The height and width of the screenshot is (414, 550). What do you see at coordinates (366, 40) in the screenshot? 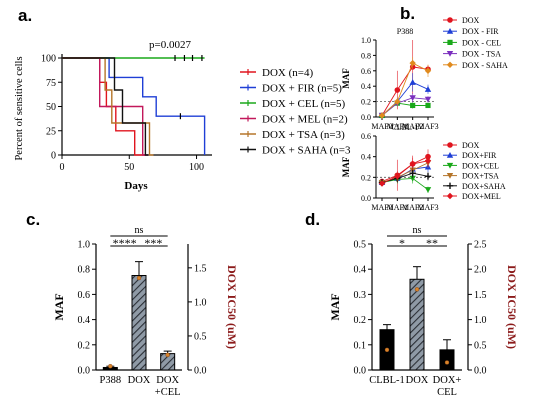
I see `b-top-y-tick-label: 1.0` at bounding box center [366, 40].